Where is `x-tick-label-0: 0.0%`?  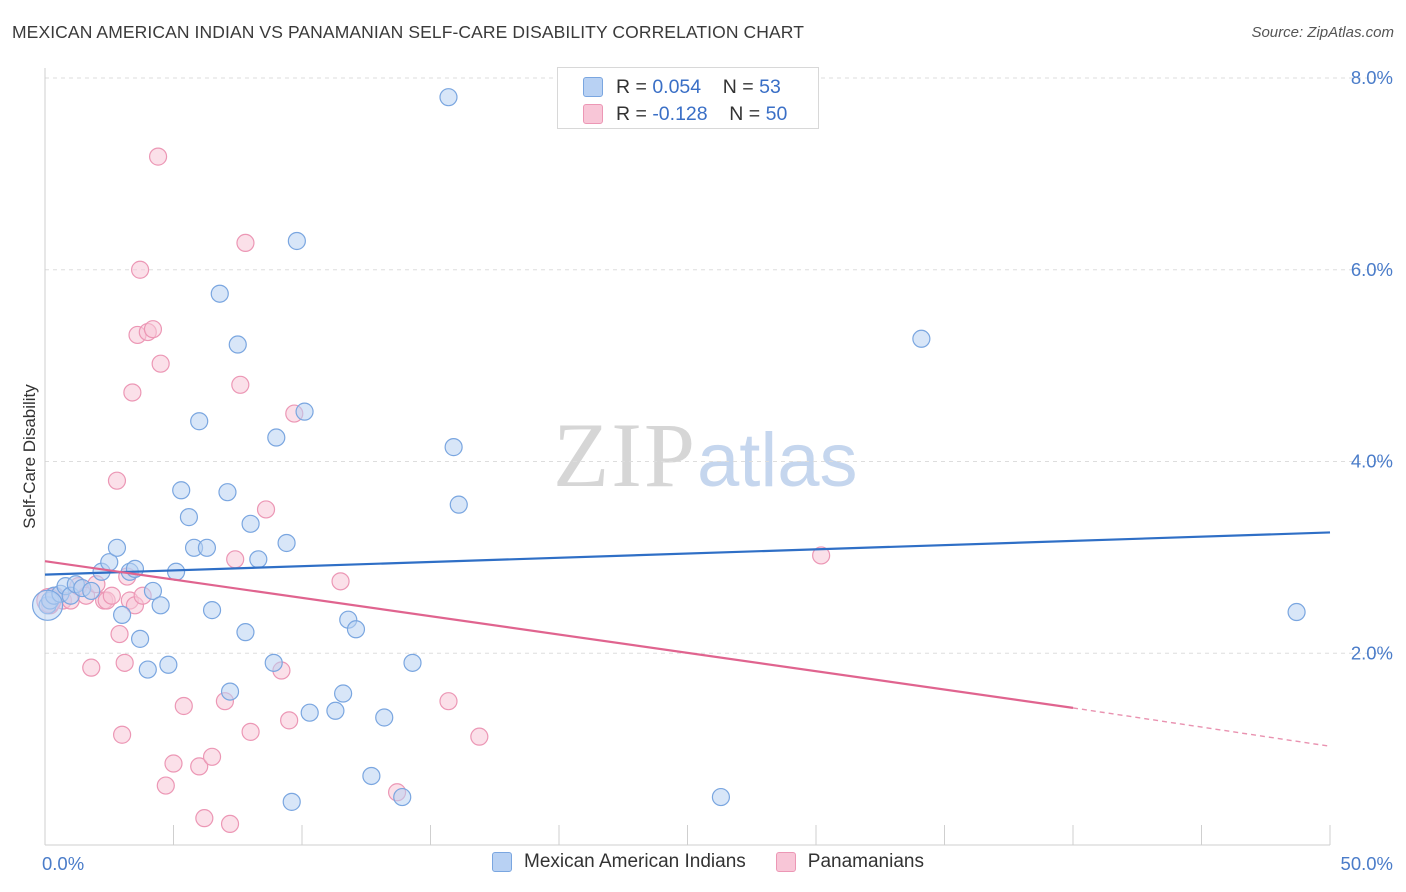 x-tick-label-0: 0.0% is located at coordinates (63, 863).